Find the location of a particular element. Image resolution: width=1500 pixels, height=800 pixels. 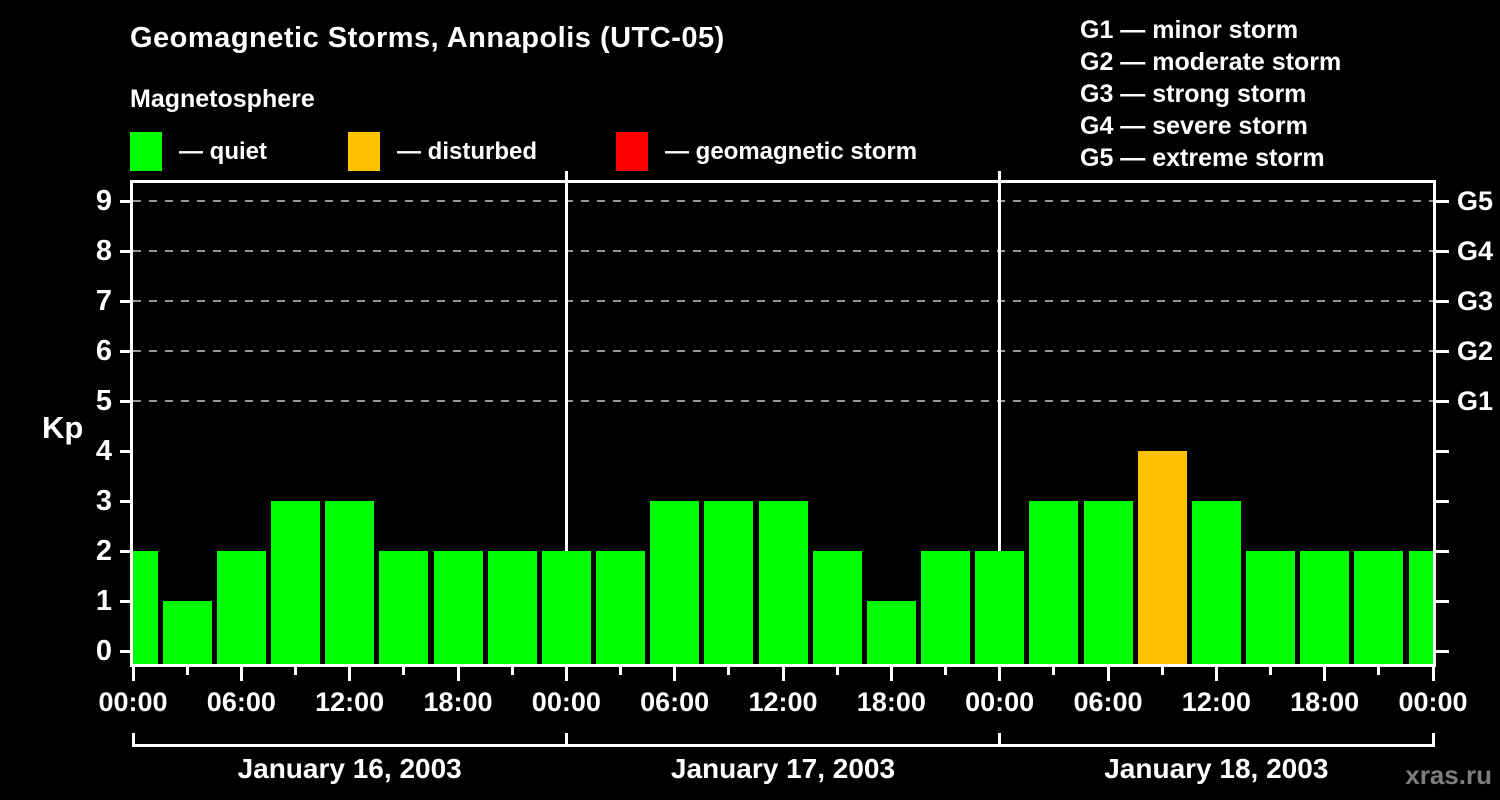

g5-legend-row: G5 — extreme storm is located at coordinates (1202, 158).